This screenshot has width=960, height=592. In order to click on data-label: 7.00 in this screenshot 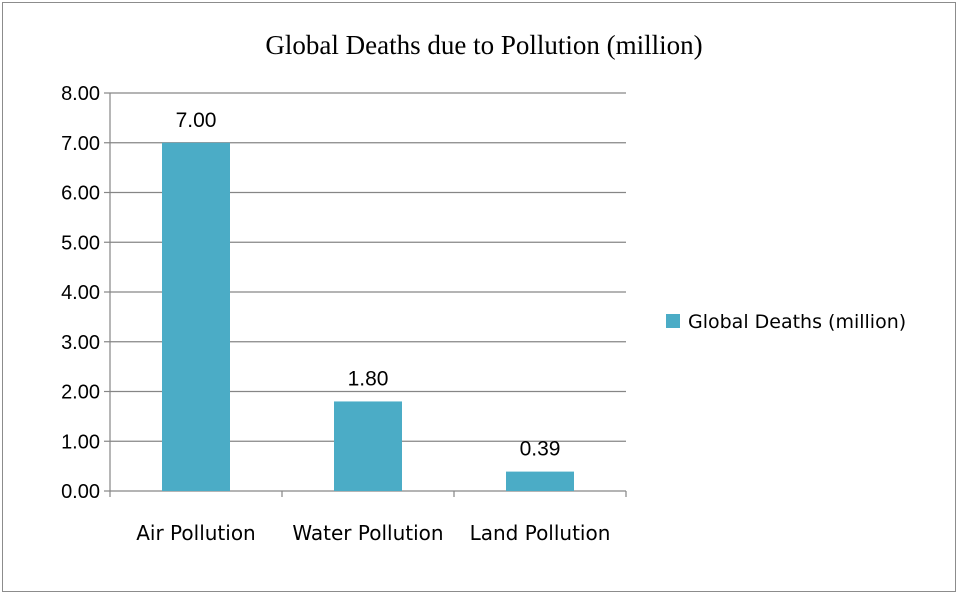, I will do `click(196, 120)`.